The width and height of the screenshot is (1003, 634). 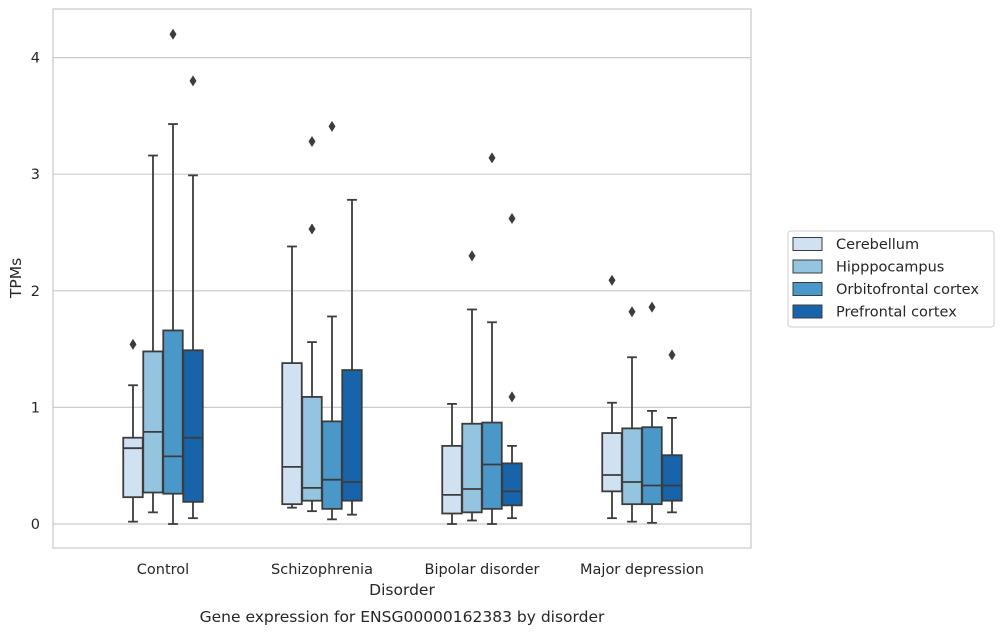 I want to click on legend-label: Prefrontal cortex, so click(x=896, y=313).